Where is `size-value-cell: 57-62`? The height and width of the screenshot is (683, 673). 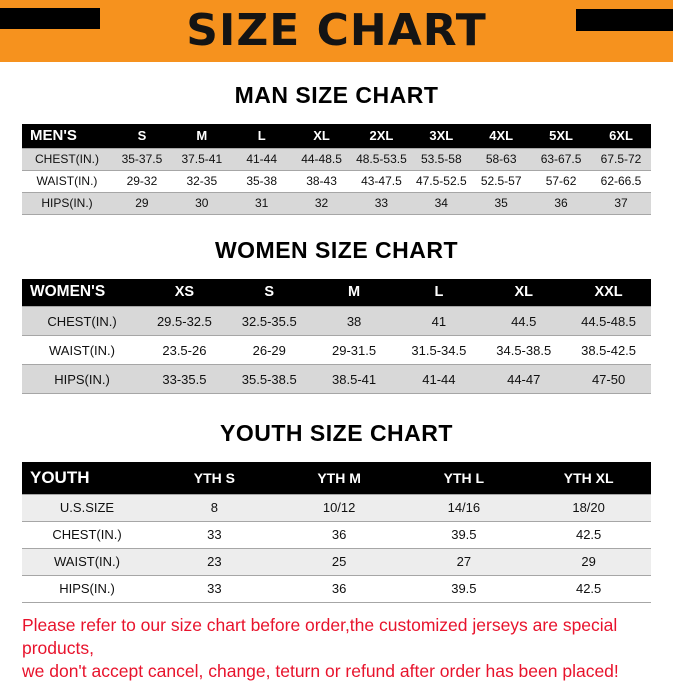 size-value-cell: 57-62 is located at coordinates (561, 181).